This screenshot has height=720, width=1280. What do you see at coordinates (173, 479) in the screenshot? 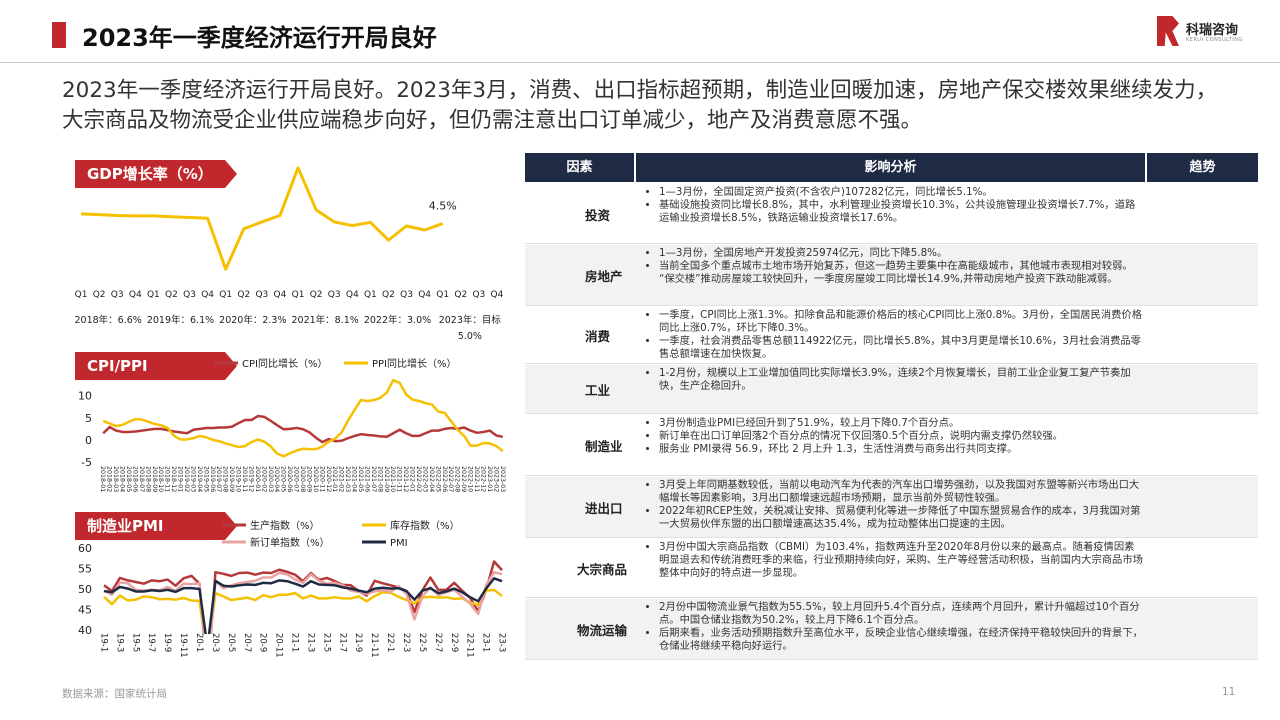
I see `x-tick-label: 2018-12` at bounding box center [173, 479].